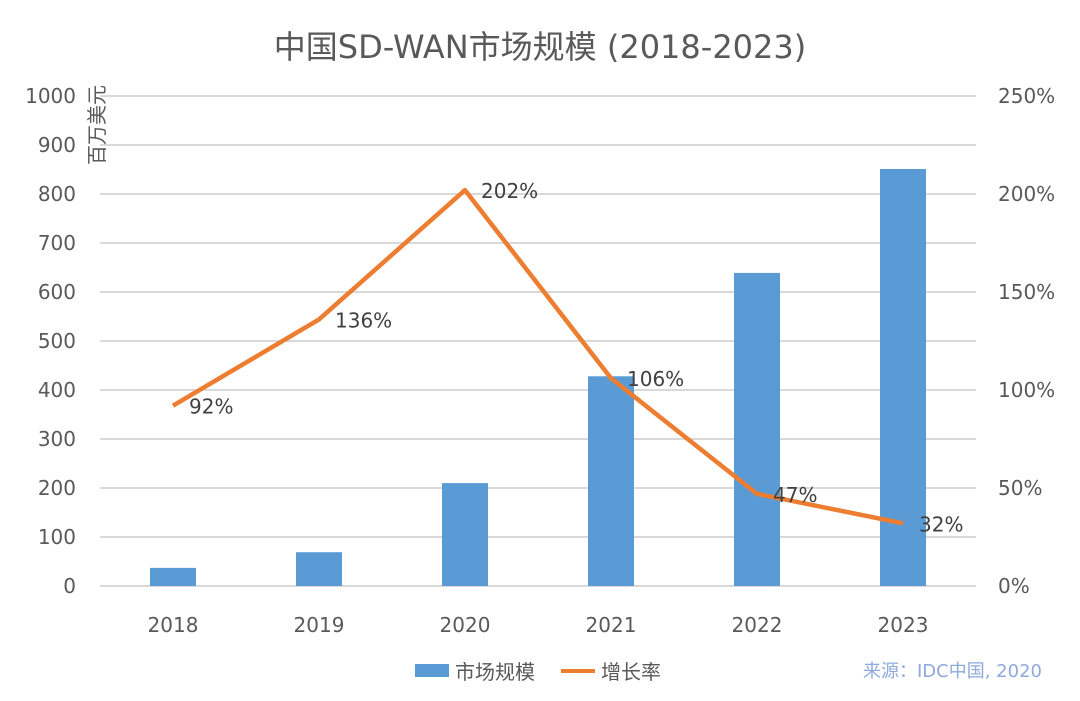 The width and height of the screenshot is (1080, 701). What do you see at coordinates (57, 390) in the screenshot?
I see `y-tick-label: 400` at bounding box center [57, 390].